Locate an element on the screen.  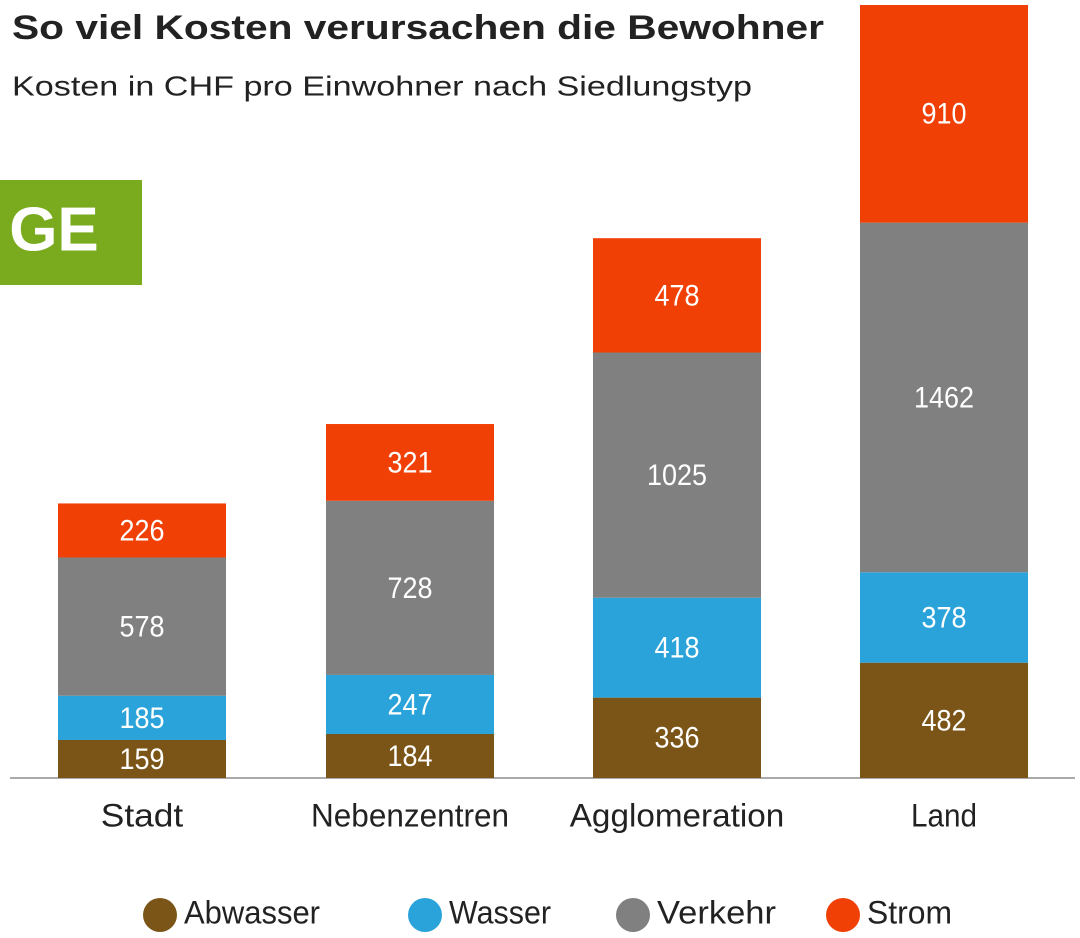
value-label: 728 is located at coordinates (410, 588).